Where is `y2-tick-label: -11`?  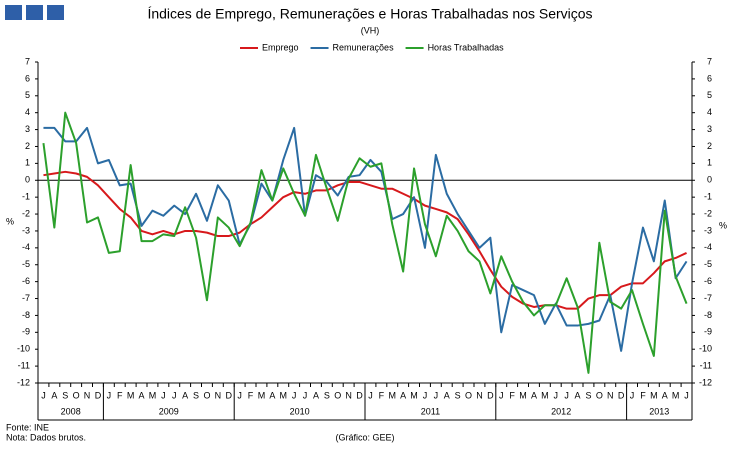
y2-tick-label: -11 is located at coordinates (706, 365).